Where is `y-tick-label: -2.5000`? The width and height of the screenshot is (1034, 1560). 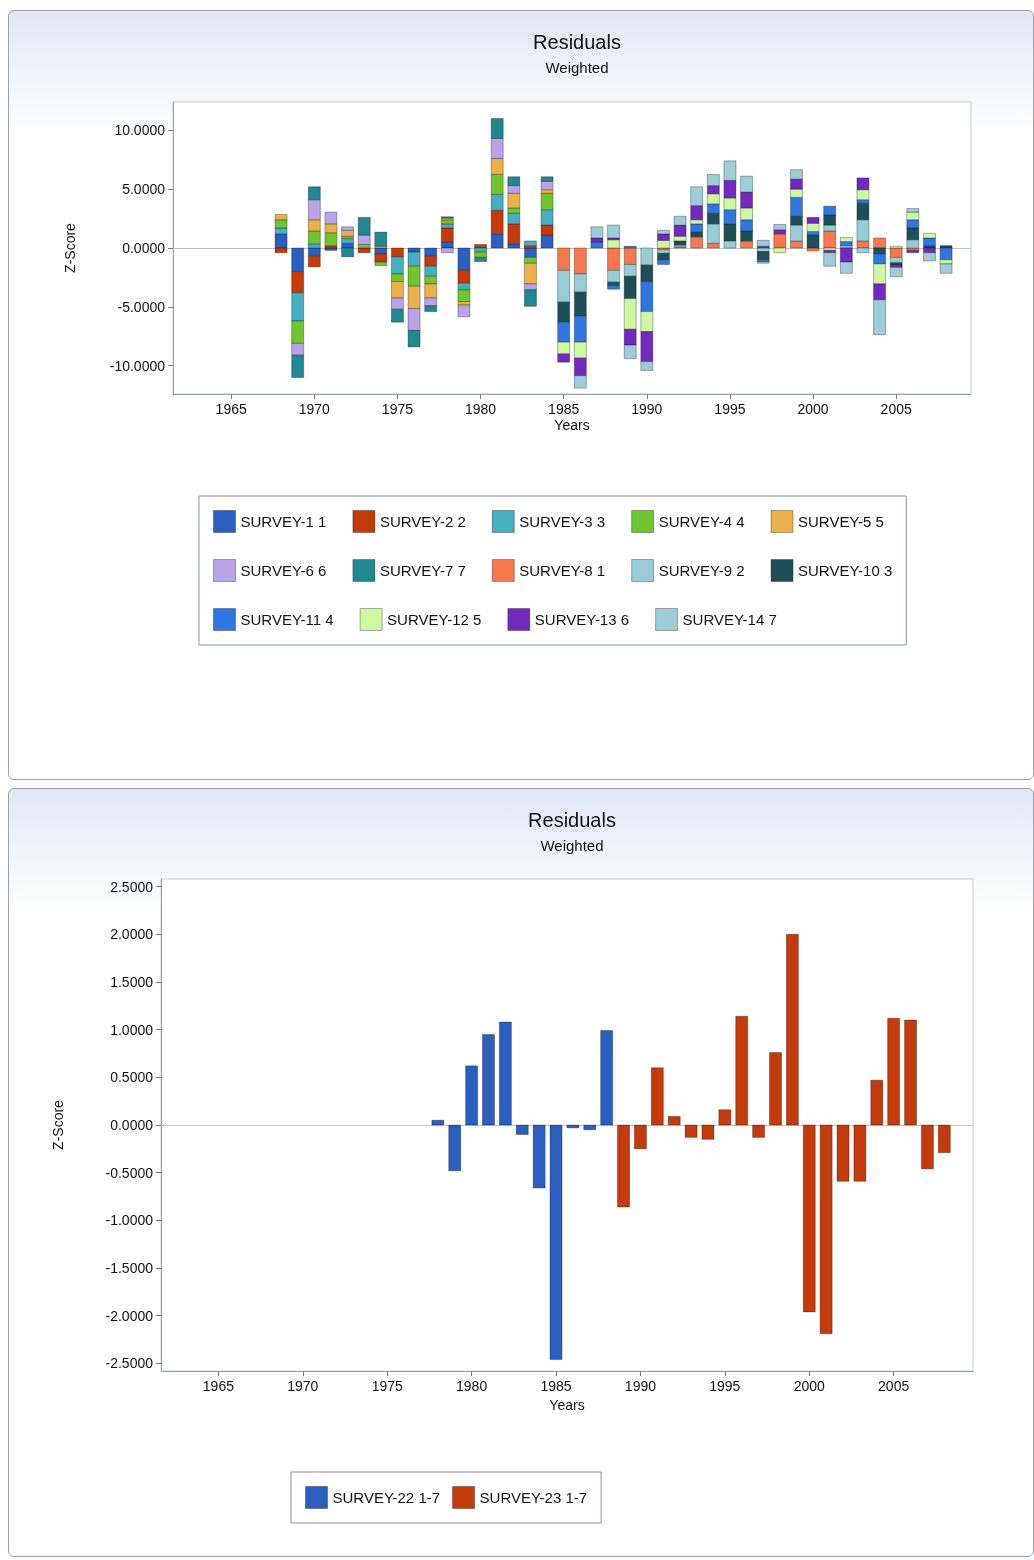 y-tick-label: -2.5000 is located at coordinates (129, 1363).